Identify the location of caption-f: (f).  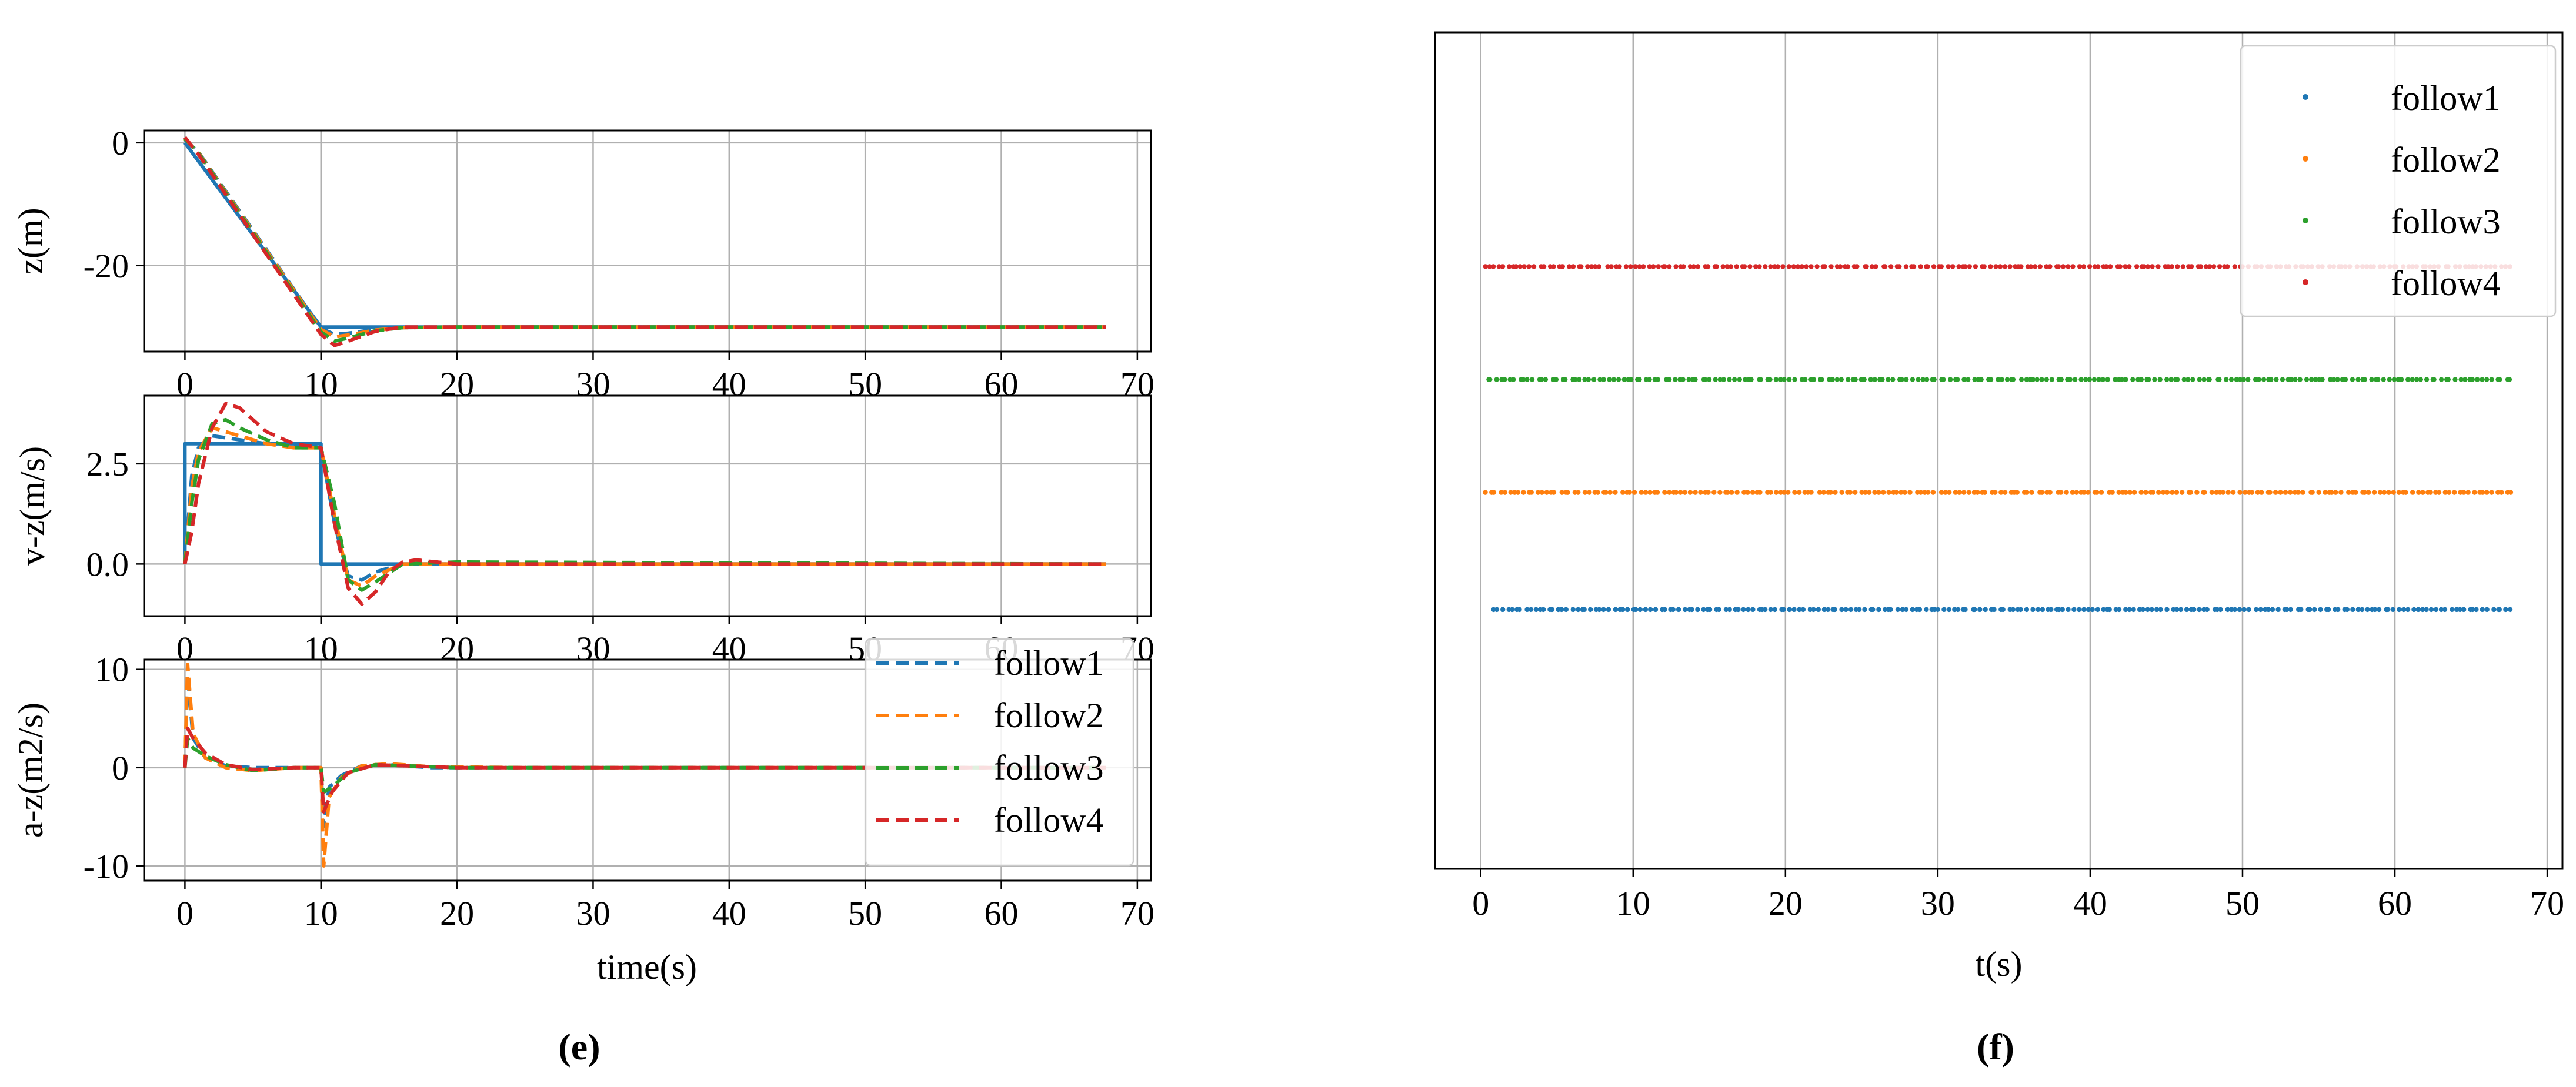
(1995, 1047).